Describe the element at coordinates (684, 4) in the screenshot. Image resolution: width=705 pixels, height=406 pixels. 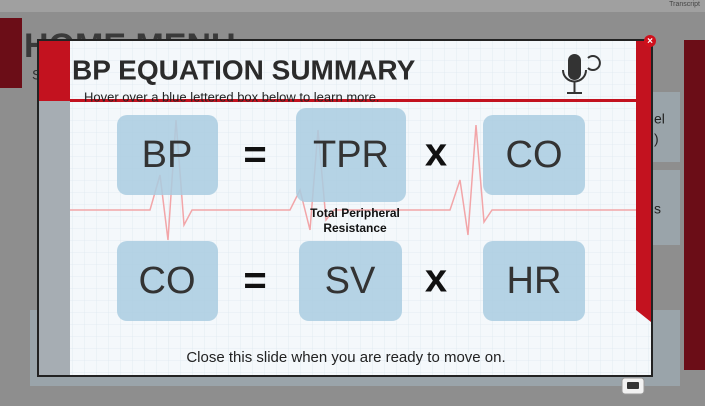
I see `transcript-label: Transcript` at that location.